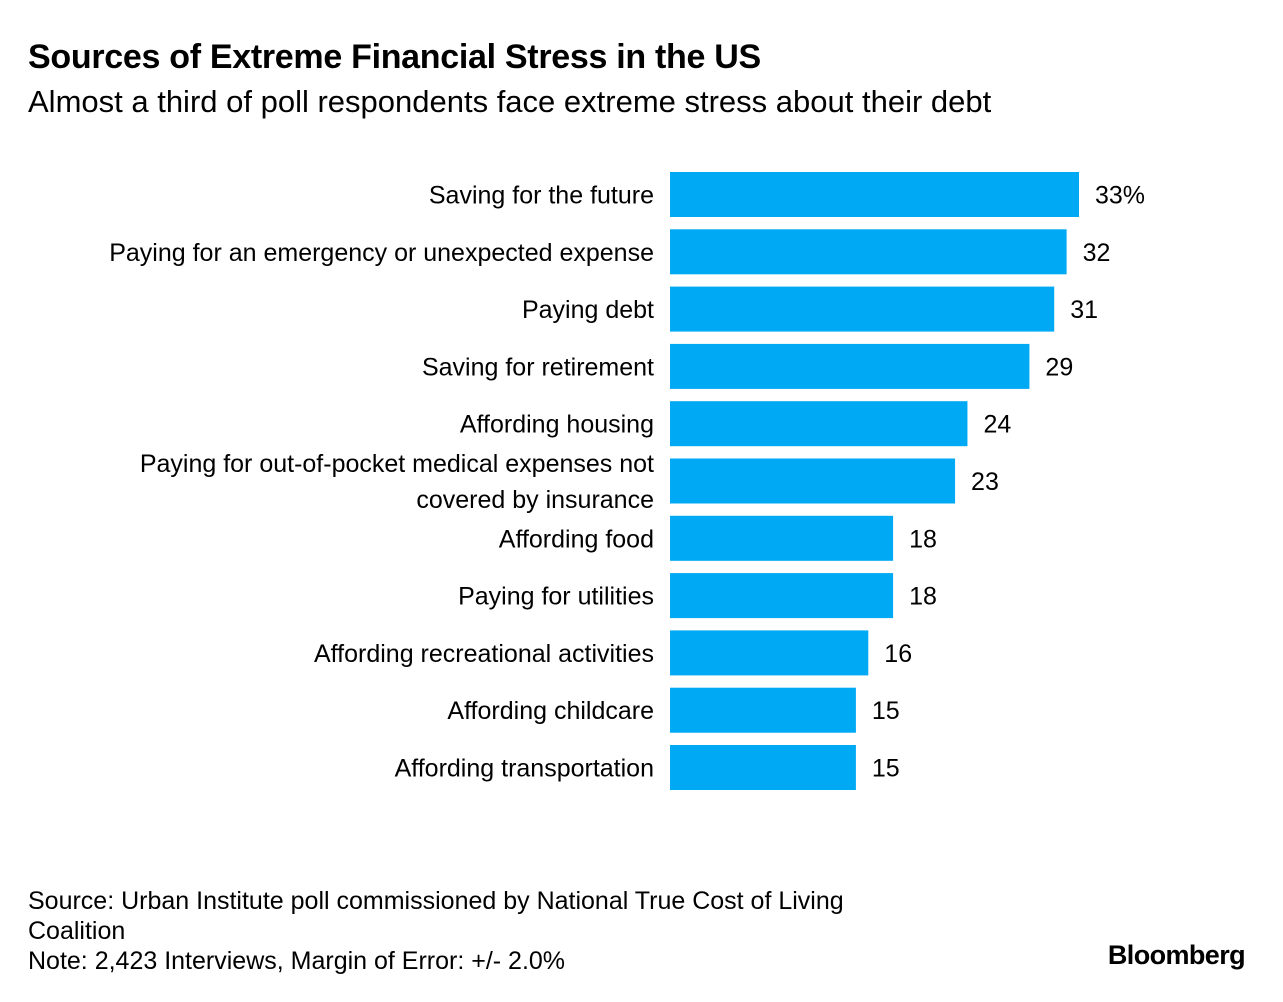 The width and height of the screenshot is (1283, 1002). I want to click on bloomberg-logo: Bloomberg, so click(1176, 955).